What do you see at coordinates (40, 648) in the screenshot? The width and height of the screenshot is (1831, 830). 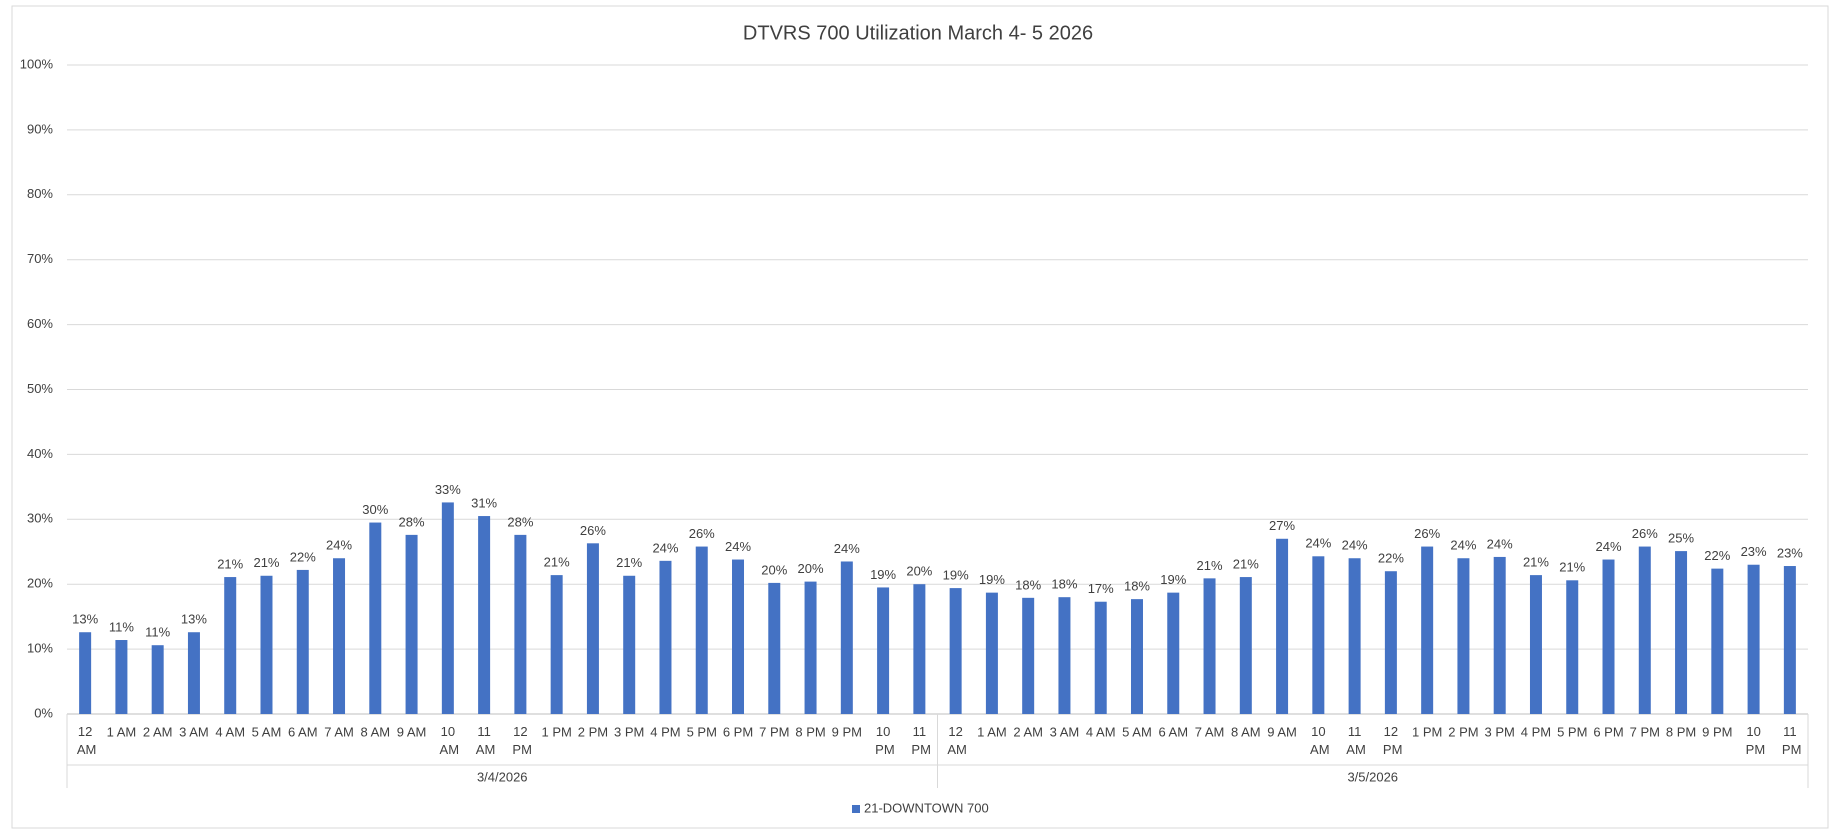 I see `y-tick-label: 10%` at bounding box center [40, 648].